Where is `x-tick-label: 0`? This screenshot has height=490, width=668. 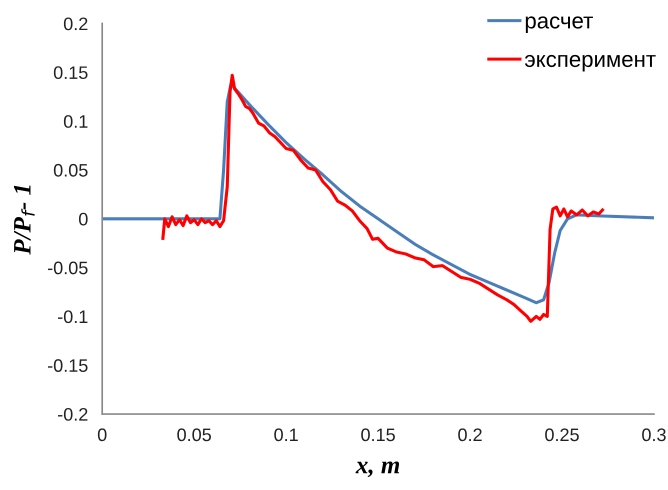 x-tick-label: 0 is located at coordinates (102, 435).